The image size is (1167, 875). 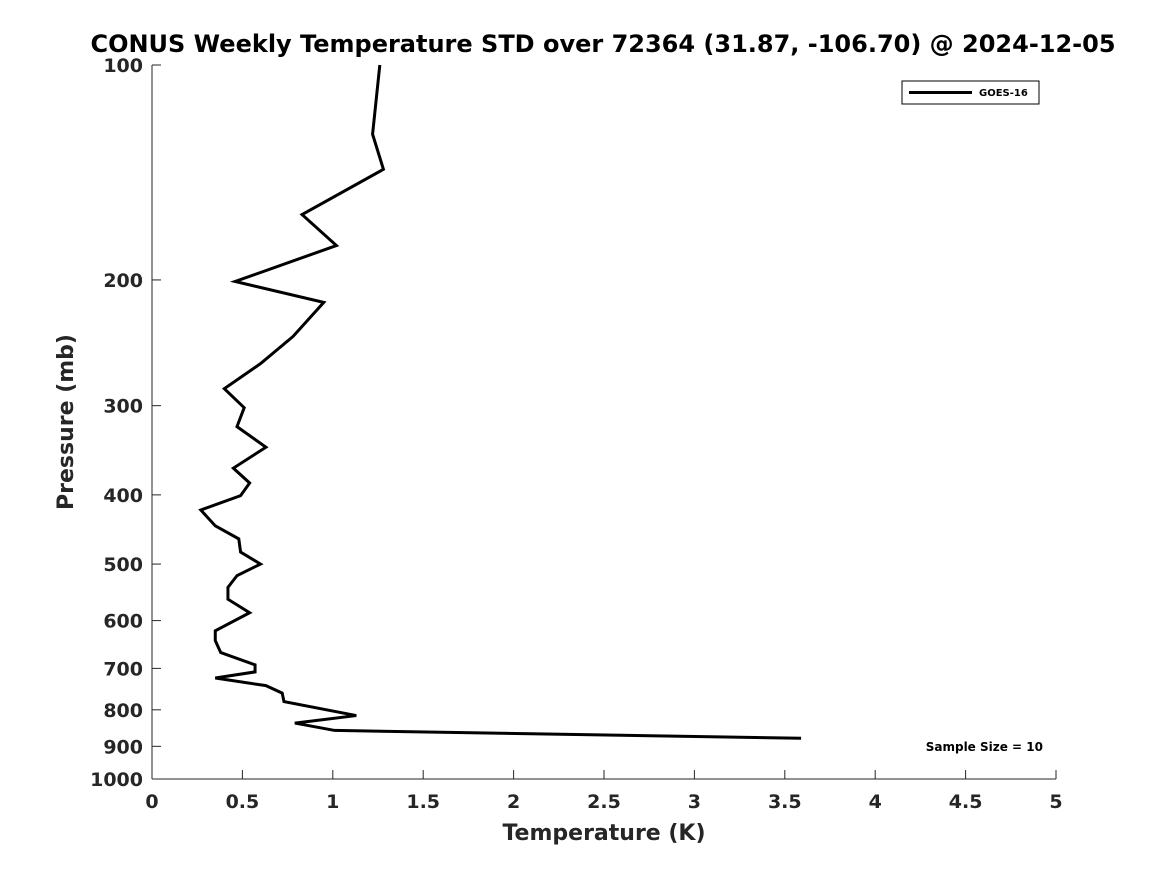 I want to click on x-tick-label: 5, so click(x=1055, y=802).